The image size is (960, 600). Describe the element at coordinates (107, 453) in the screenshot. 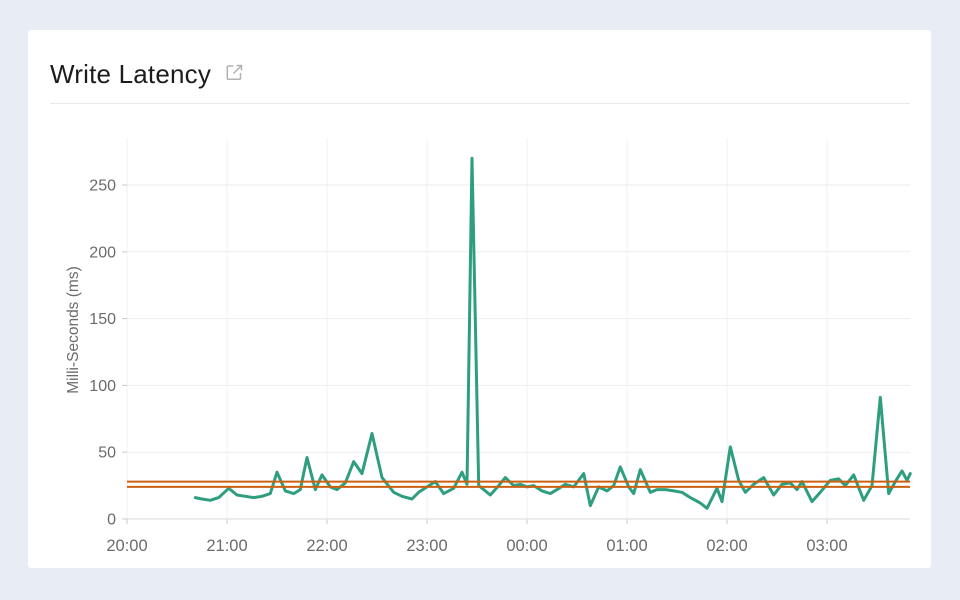

I see `y-tick-label: 50` at that location.